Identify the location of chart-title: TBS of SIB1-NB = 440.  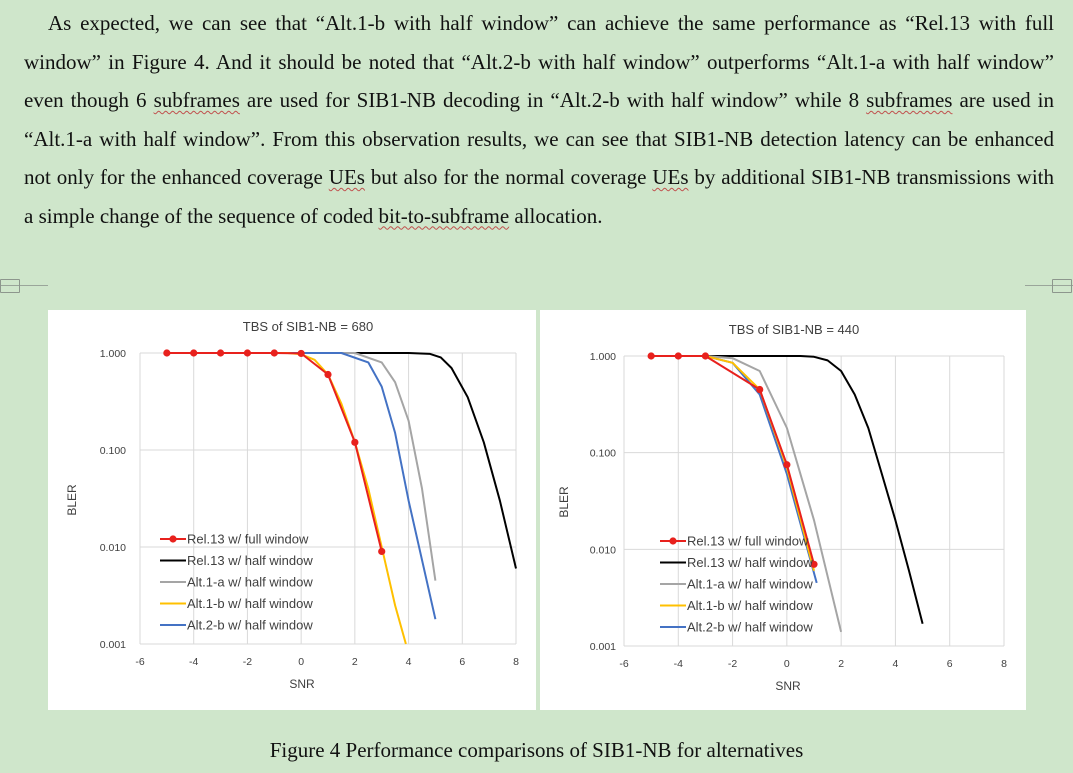
(794, 329).